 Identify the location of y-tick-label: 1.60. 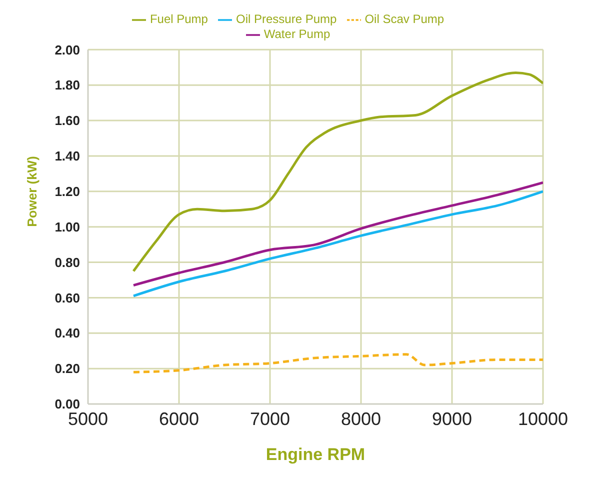
(67, 120).